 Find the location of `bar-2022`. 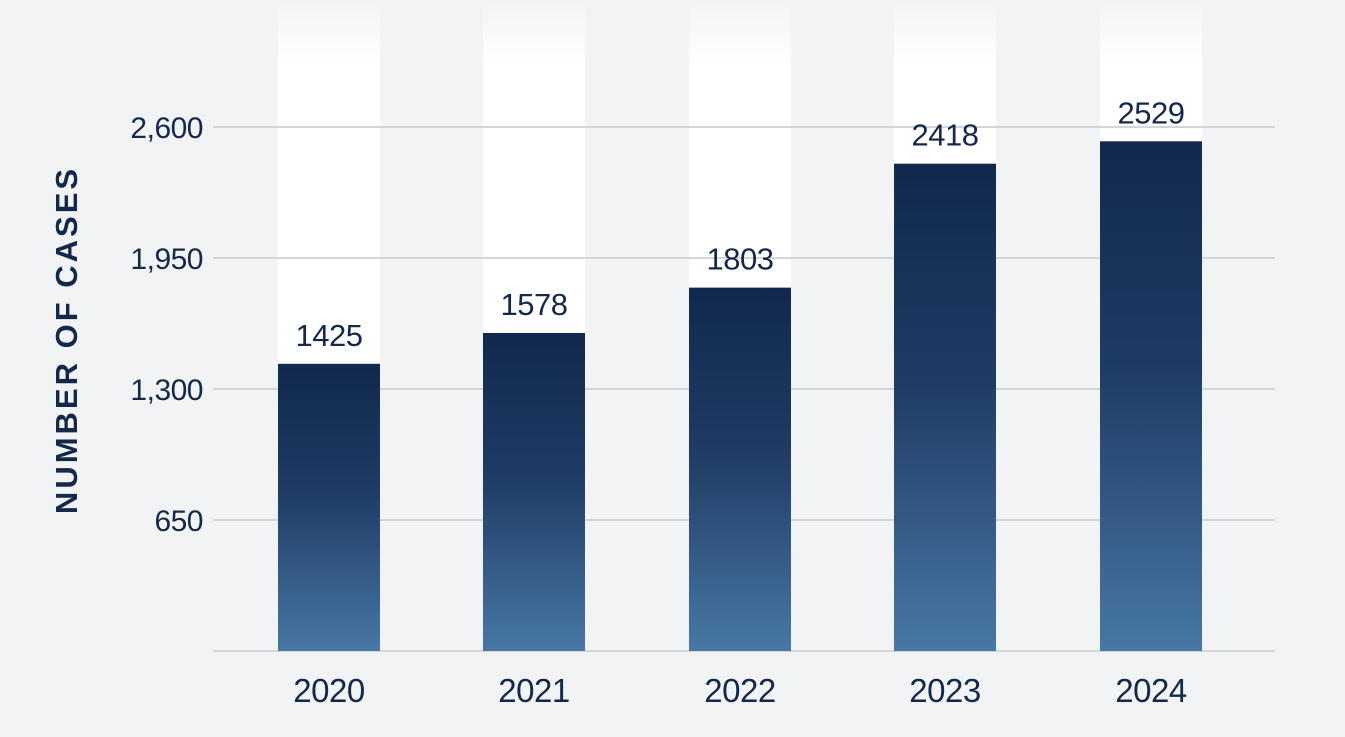

bar-2022 is located at coordinates (740, 469).